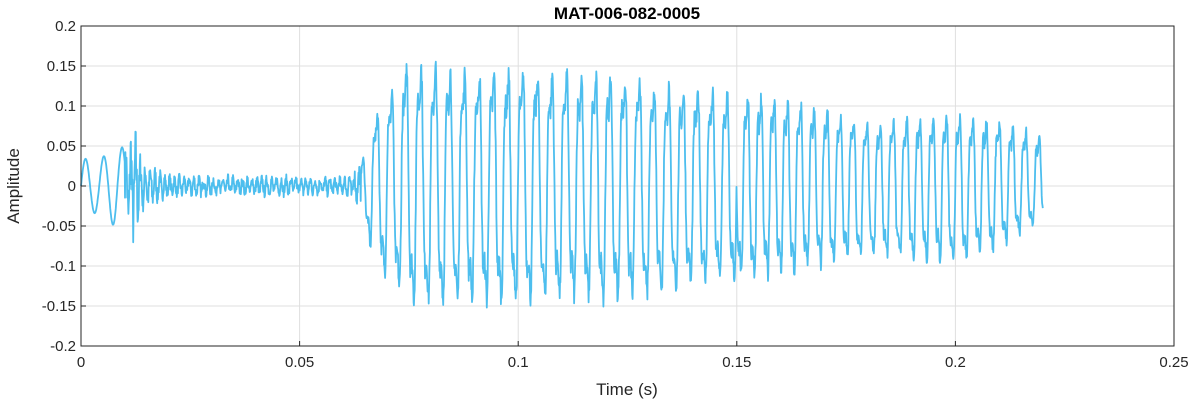  What do you see at coordinates (61, 66) in the screenshot?
I see `y-tick-label: 0.15` at bounding box center [61, 66].